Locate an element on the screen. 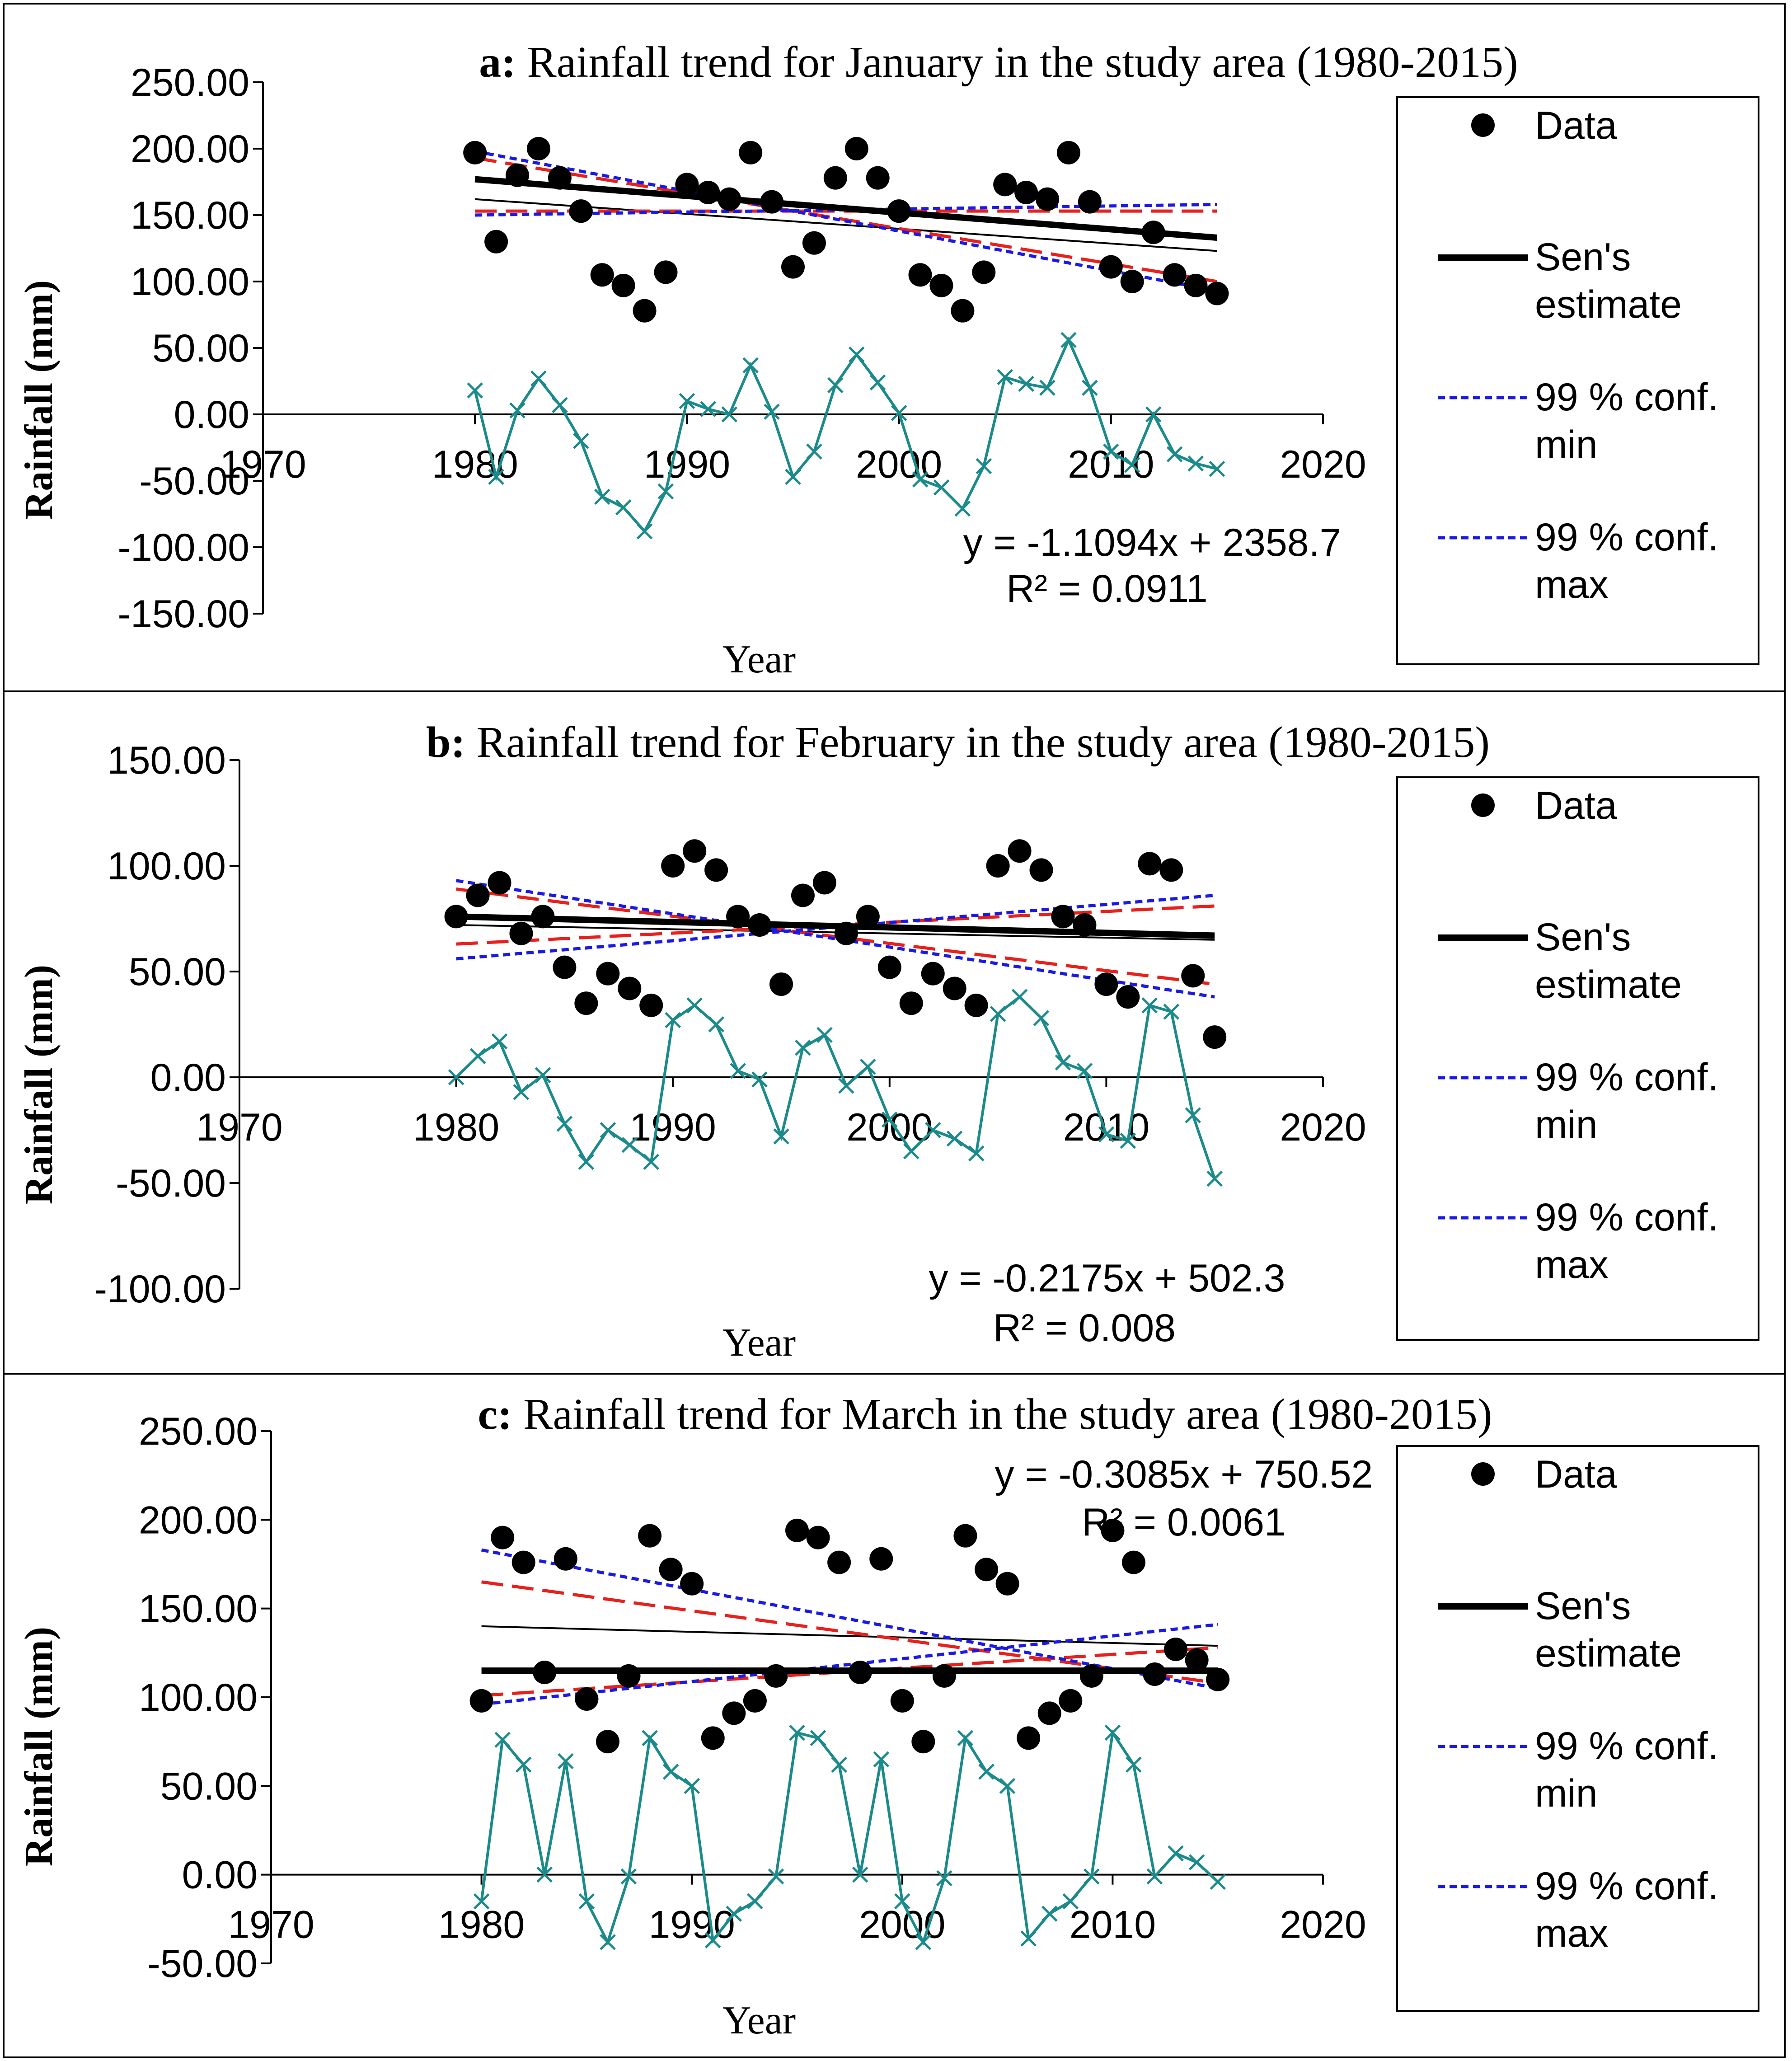  residual-series-line is located at coordinates (849, 1837).